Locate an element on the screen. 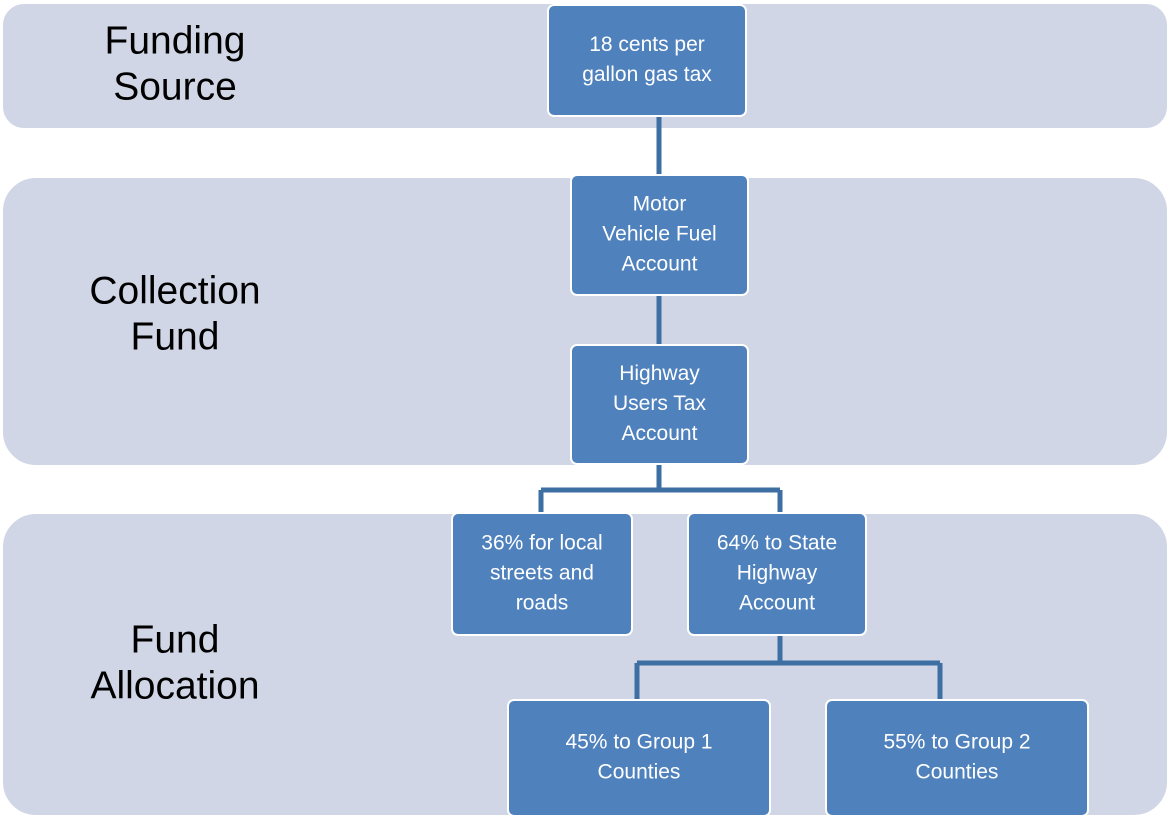 This screenshot has height=819, width=1171. node-label: 45% to Group 1 is located at coordinates (638, 742).